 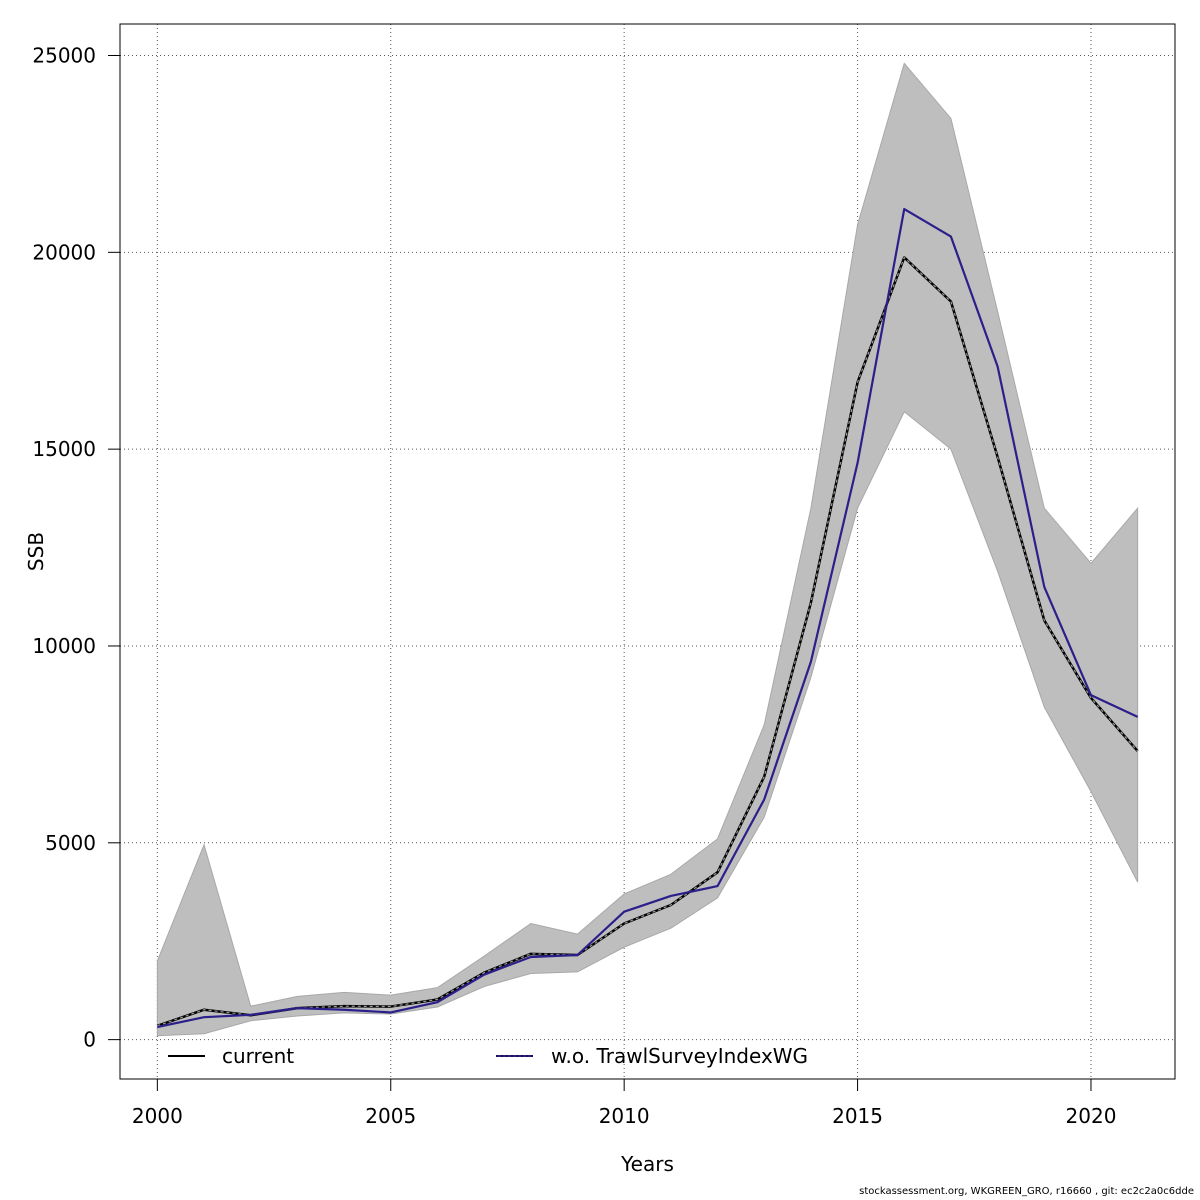 I want to click on y-tick-label-10000: 10000, so click(x=64, y=646).